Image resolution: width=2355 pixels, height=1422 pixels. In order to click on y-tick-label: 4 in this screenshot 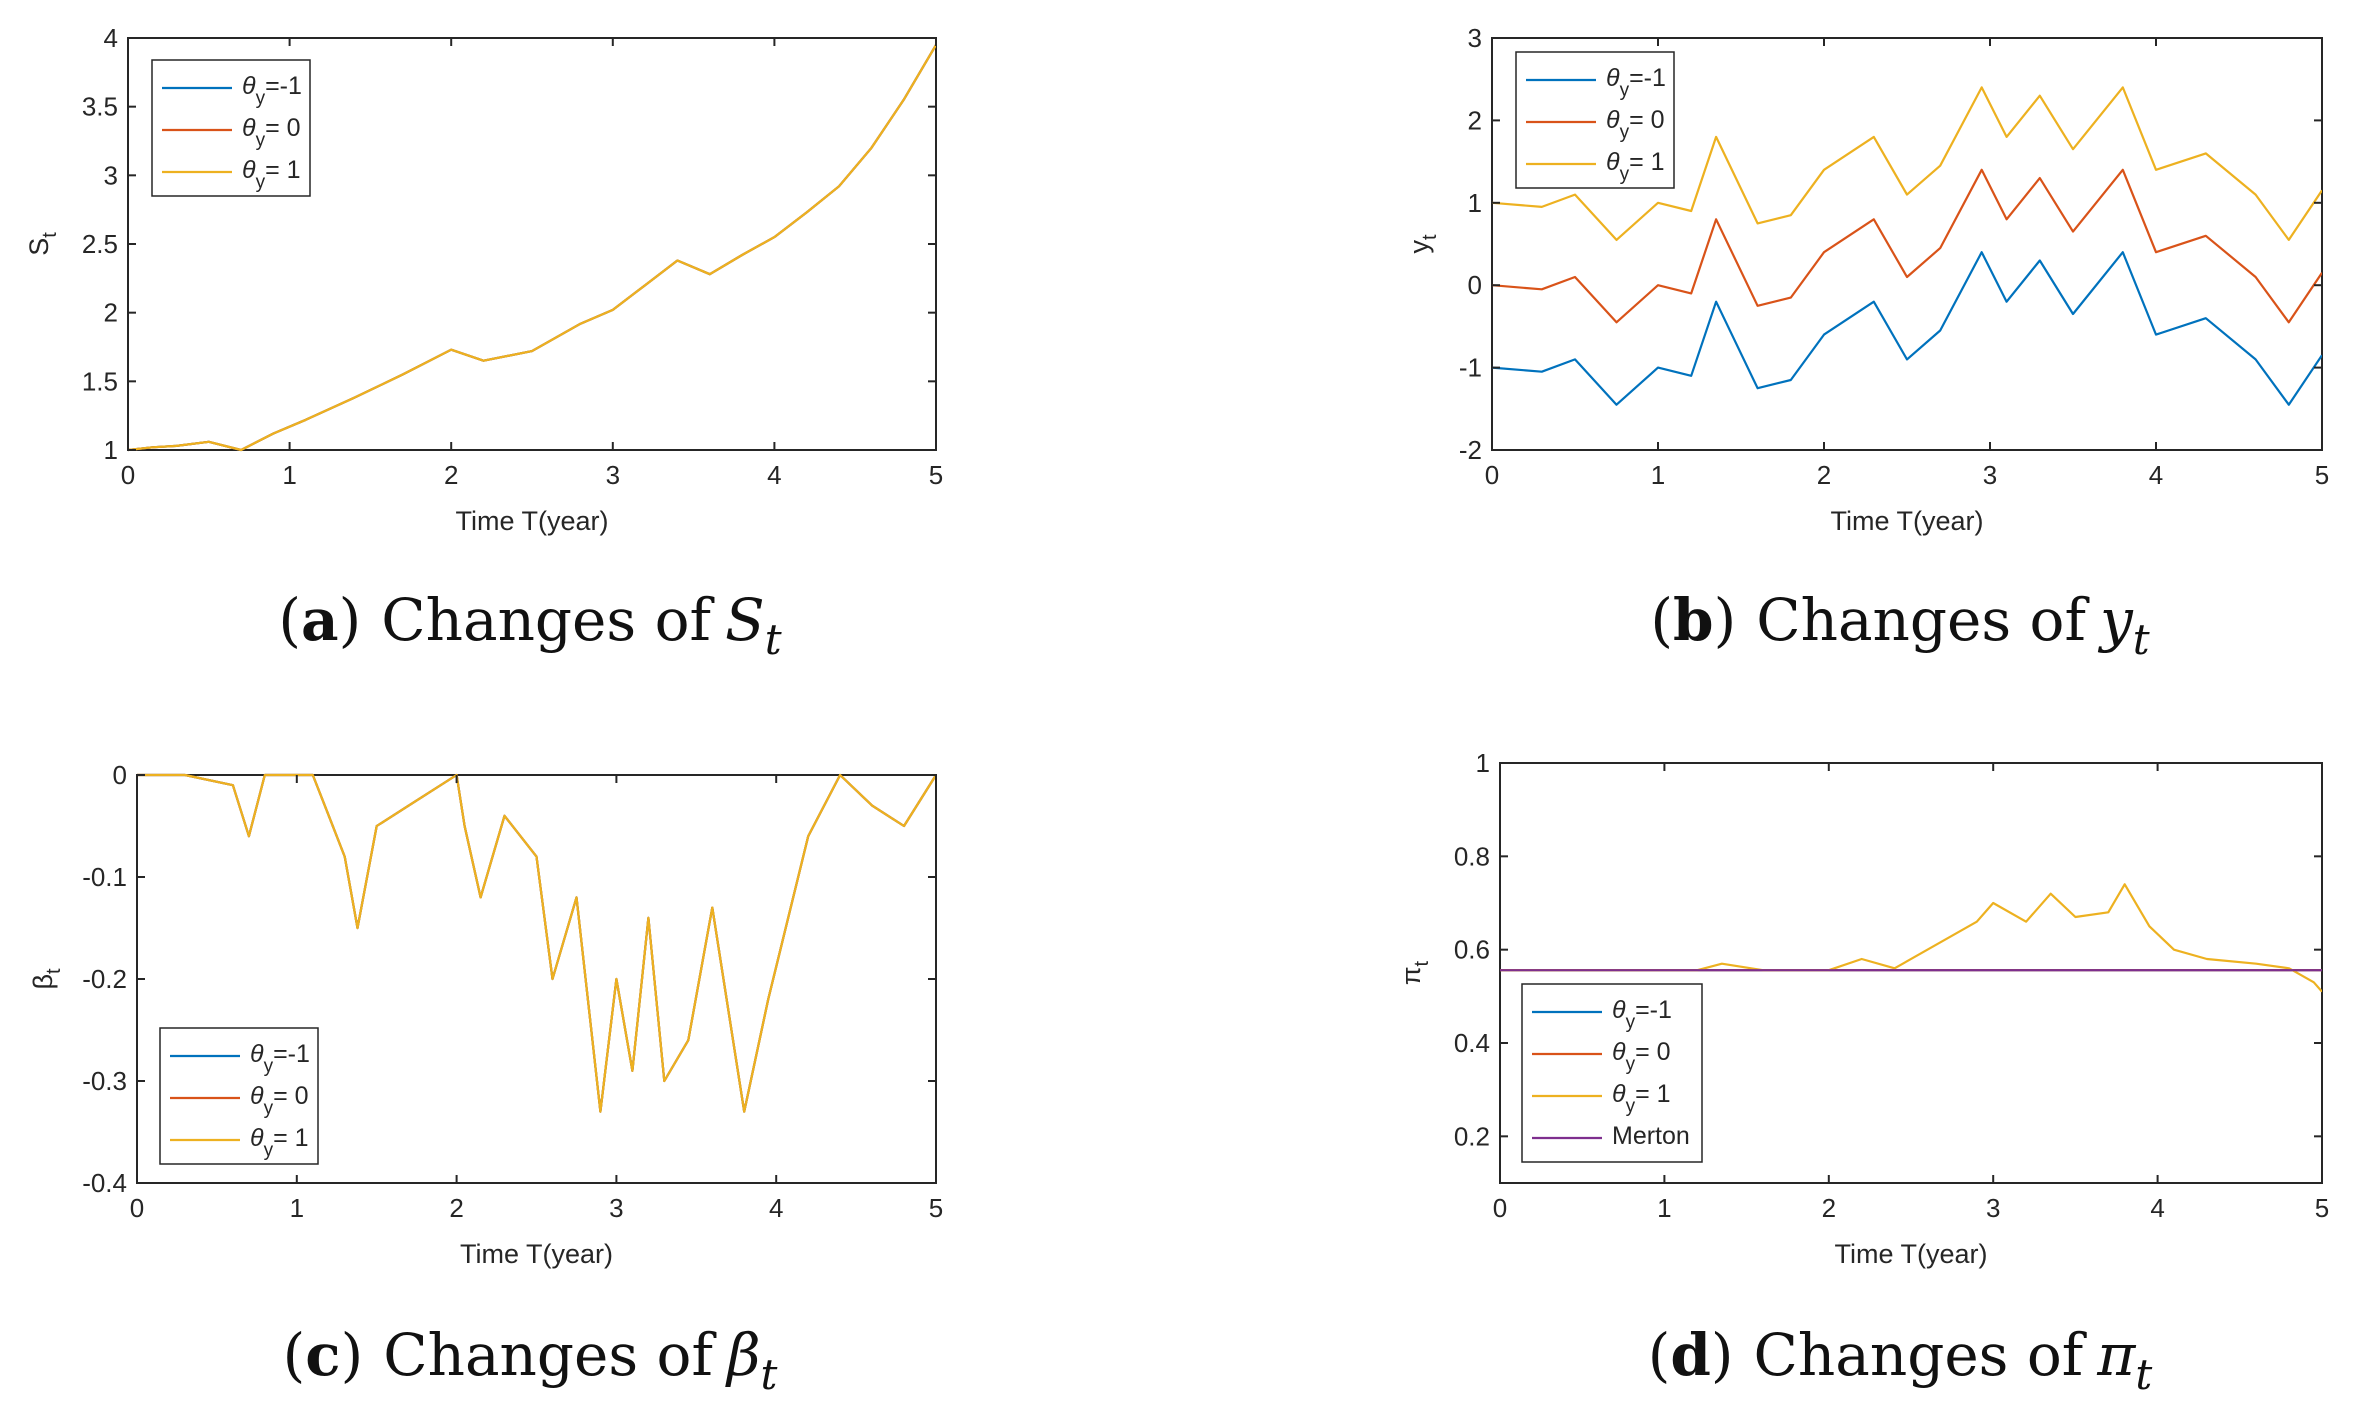, I will do `click(111, 38)`.